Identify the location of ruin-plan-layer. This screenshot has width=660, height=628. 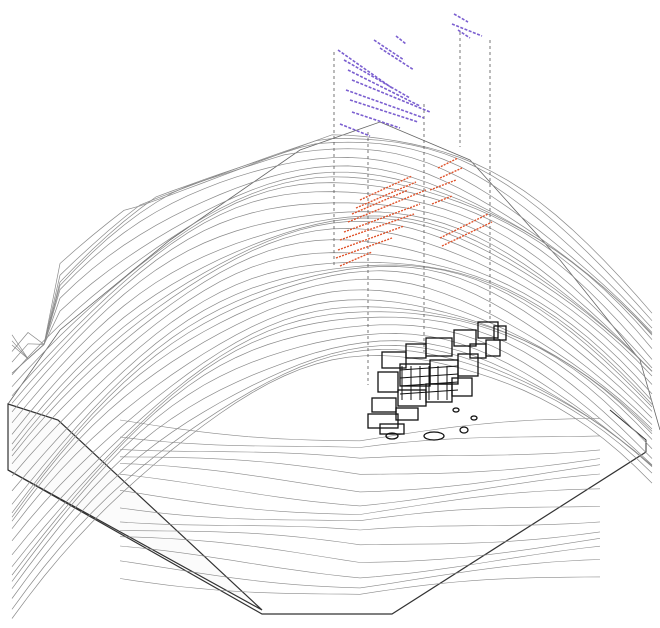
(437, 381).